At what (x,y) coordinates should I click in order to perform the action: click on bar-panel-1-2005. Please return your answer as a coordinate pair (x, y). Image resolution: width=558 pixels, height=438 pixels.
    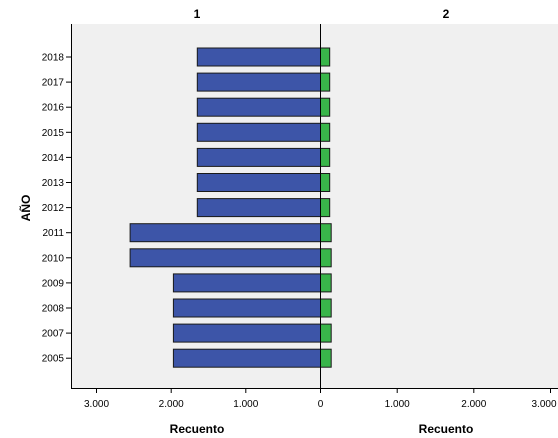
    Looking at the image, I should click on (246, 358).